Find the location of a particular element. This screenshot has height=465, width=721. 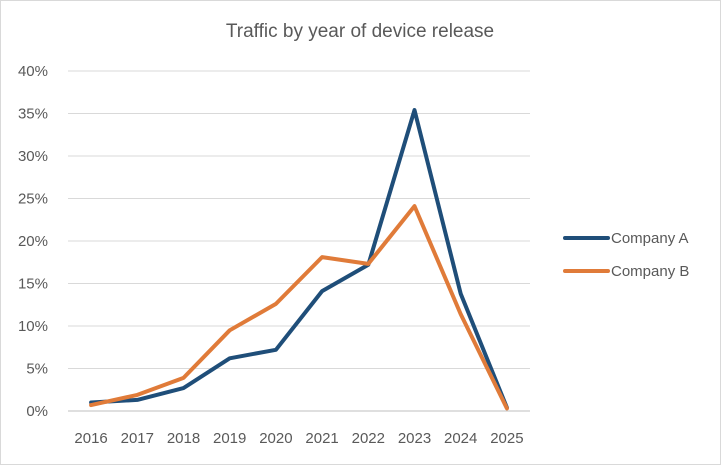

x-tick-label: 2025 is located at coordinates (506, 438).